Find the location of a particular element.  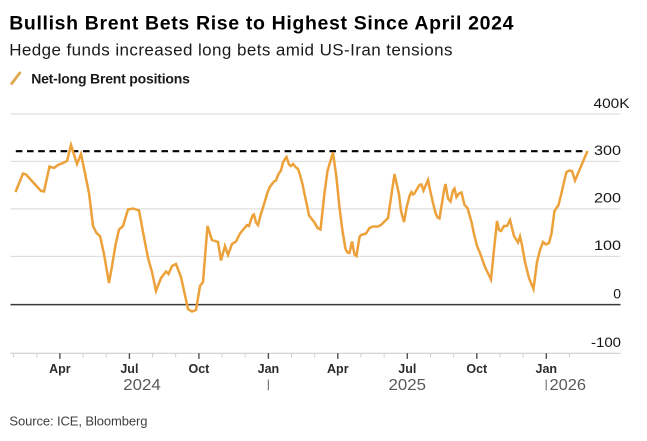

svg-text: 300 is located at coordinates (607, 150).